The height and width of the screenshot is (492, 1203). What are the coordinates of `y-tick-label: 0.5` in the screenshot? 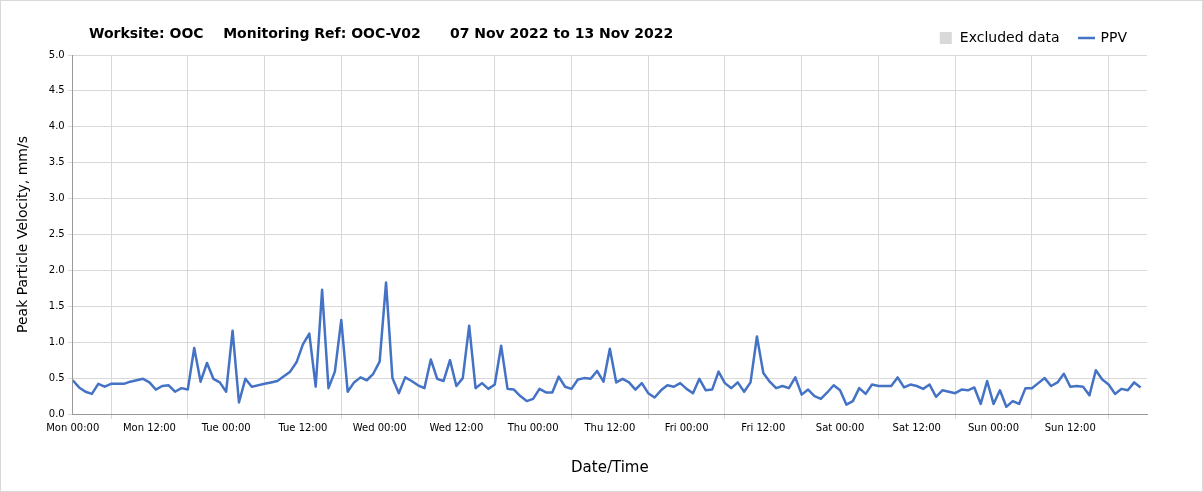 It's located at (56, 377).